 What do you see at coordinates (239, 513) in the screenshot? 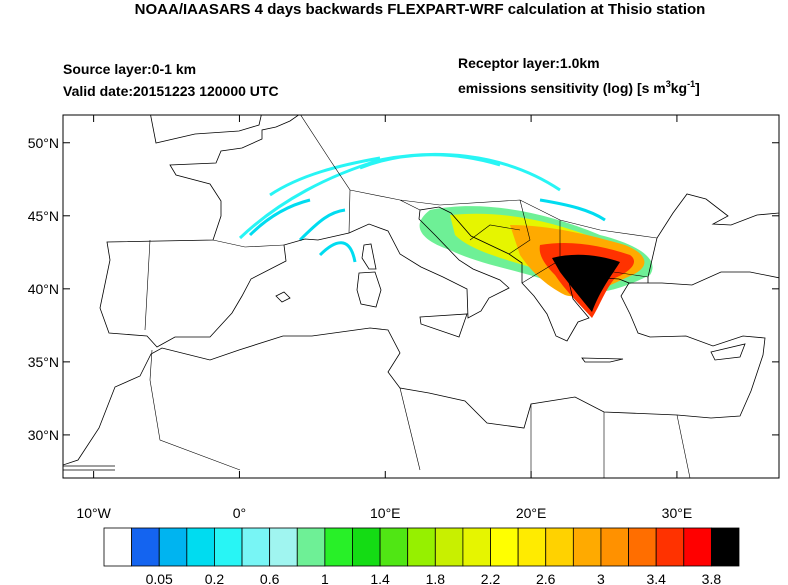
I see `lon-label: 0°` at bounding box center [239, 513].